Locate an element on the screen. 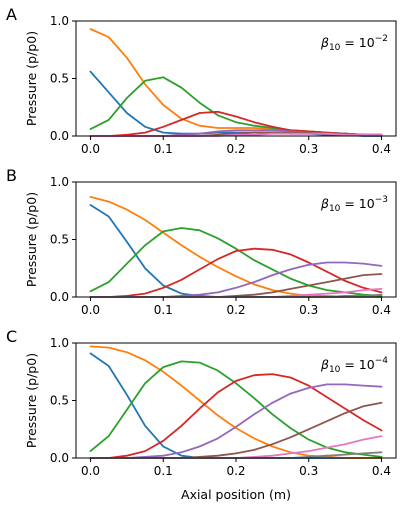  panel-label: A is located at coordinates (11, 14).